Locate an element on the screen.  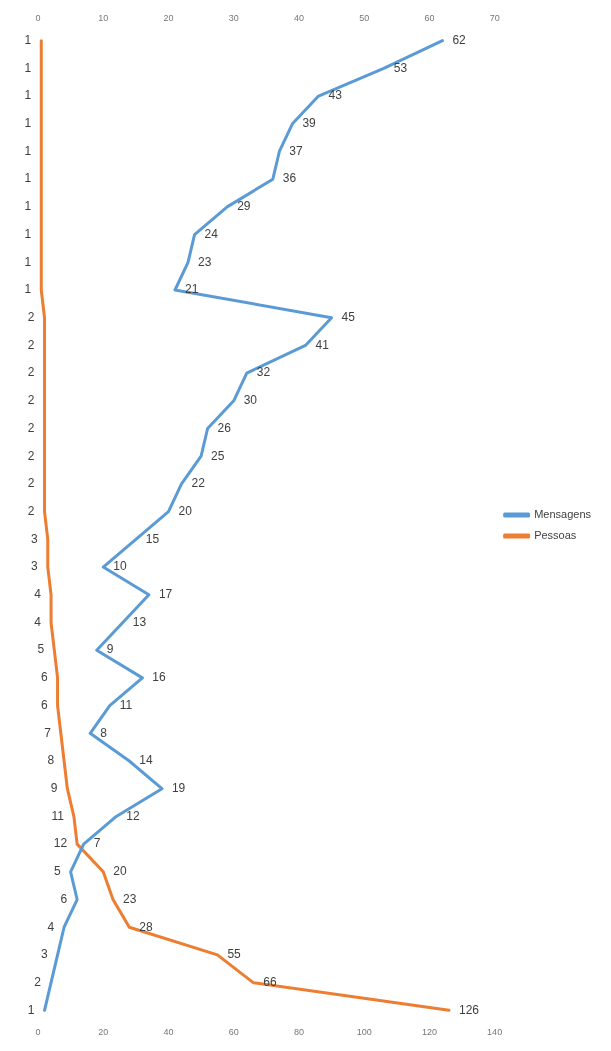
data-label: 15 is located at coordinates (152, 538).